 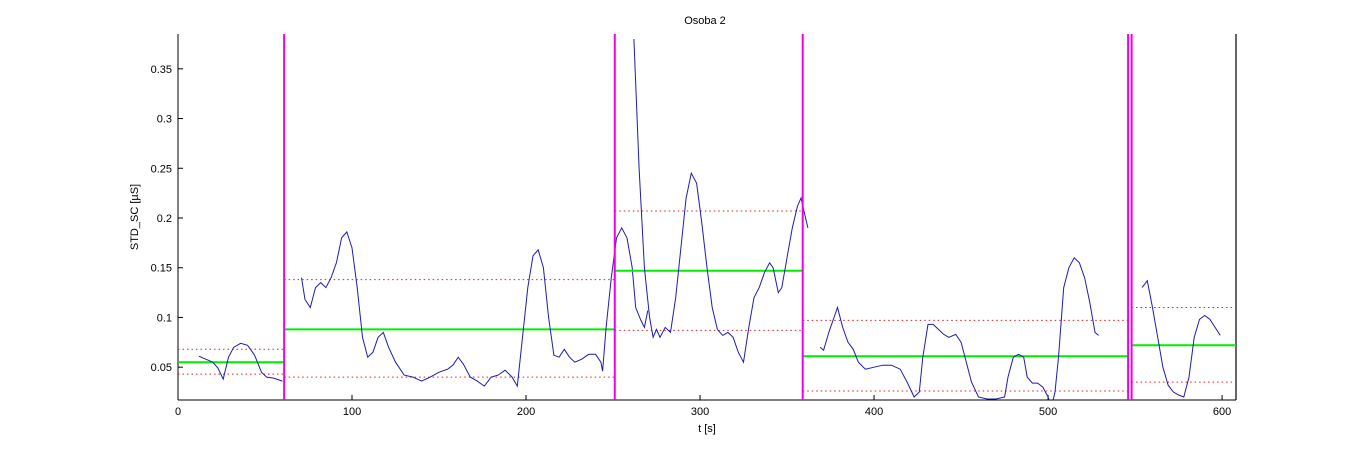 What do you see at coordinates (1222, 412) in the screenshot?
I see `x-tick-label: 600` at bounding box center [1222, 412].